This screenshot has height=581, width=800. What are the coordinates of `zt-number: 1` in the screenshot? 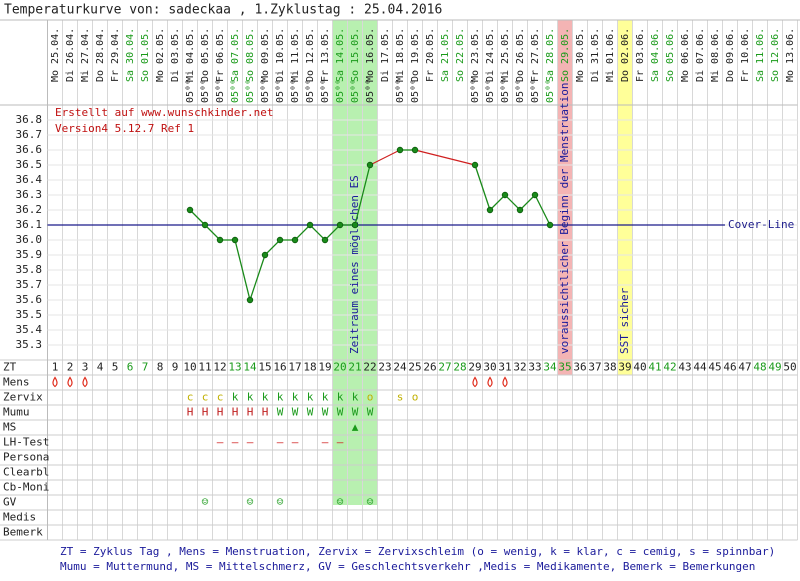 It's located at (55, 367).